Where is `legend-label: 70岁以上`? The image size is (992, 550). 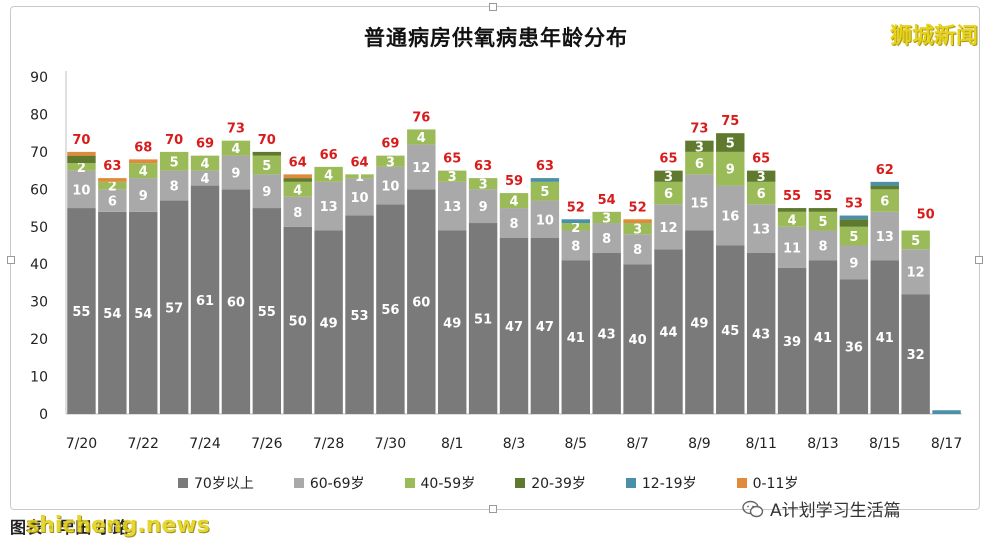 legend-label: 70岁以上 is located at coordinates (224, 484).